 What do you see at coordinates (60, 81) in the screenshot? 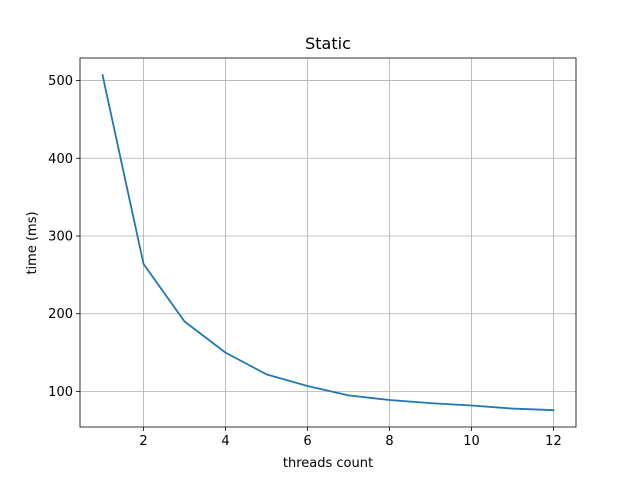
I see `y-tick-label: 500` at bounding box center [60, 81].